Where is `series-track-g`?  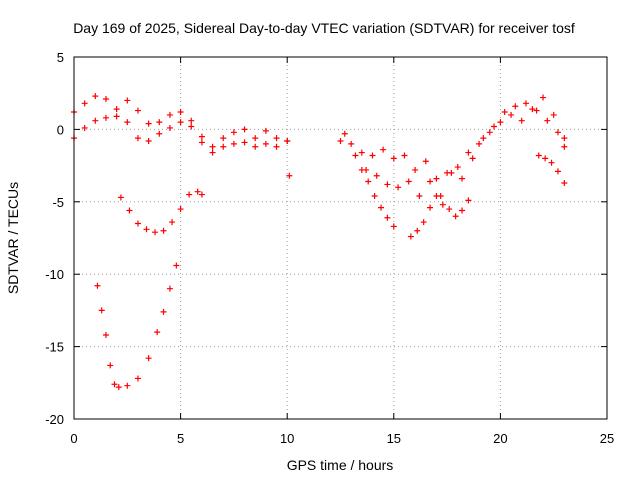 series-track-g is located at coordinates (377, 198).